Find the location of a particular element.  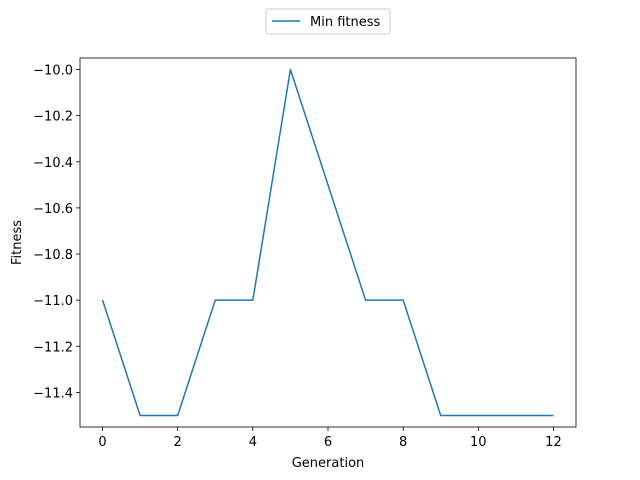

y-tick-label: −11.2 is located at coordinates (53, 347).